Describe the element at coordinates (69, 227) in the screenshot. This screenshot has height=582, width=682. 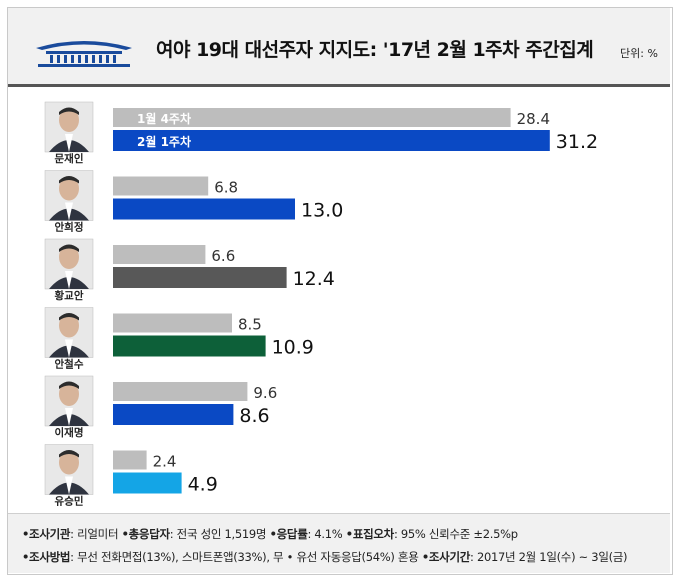
I see `candidate-name: 안희정` at that location.